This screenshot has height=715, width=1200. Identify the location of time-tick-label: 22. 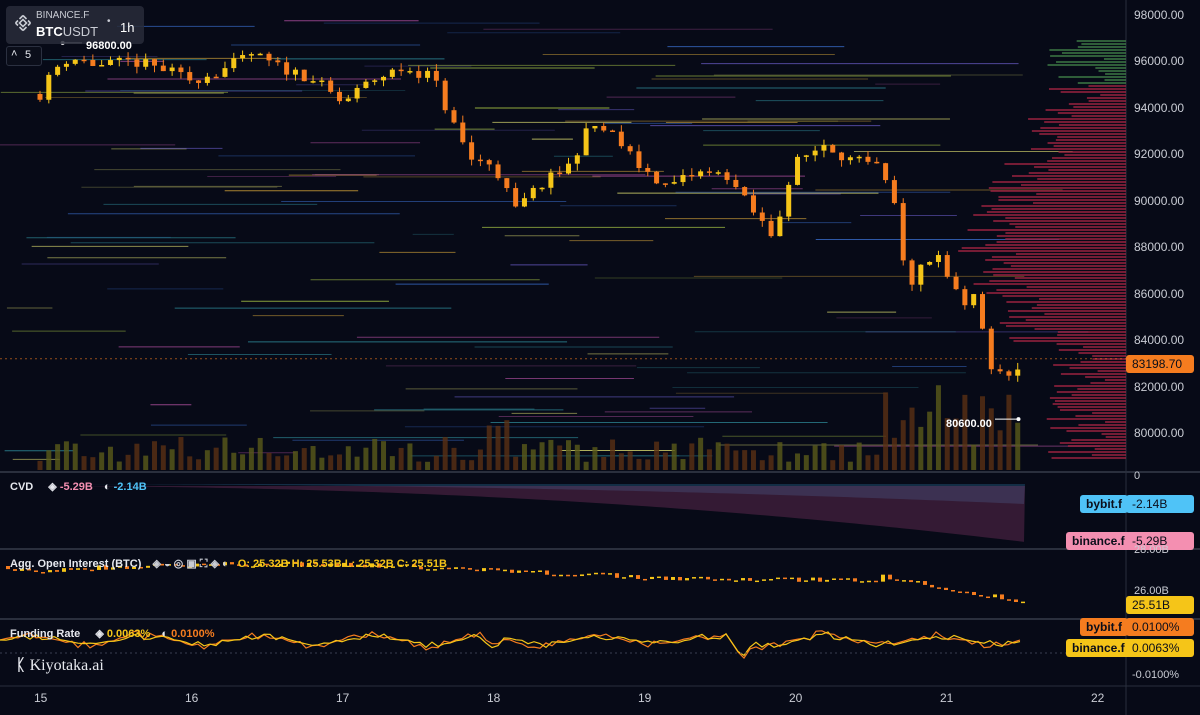
(1098, 698).